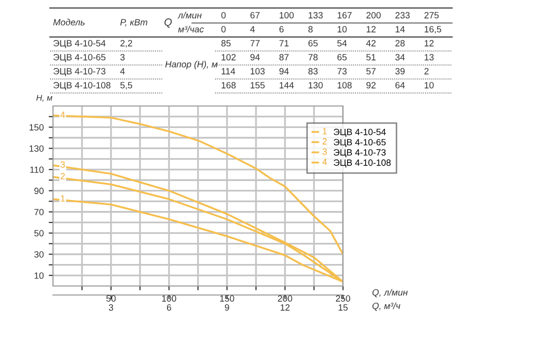 Image resolution: width=550 pixels, height=338 pixels. What do you see at coordinates (287, 15) in the screenshot?
I see `category-label: 100` at bounding box center [287, 15].